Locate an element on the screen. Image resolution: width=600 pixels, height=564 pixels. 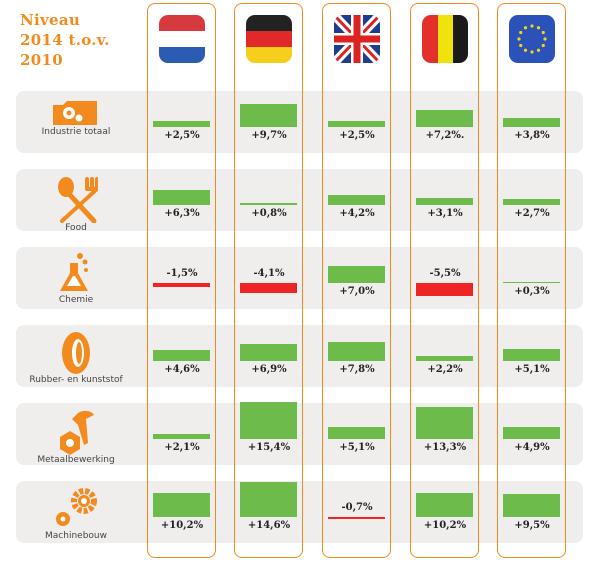
flag-netherlands-icon is located at coordinates (182, 39).